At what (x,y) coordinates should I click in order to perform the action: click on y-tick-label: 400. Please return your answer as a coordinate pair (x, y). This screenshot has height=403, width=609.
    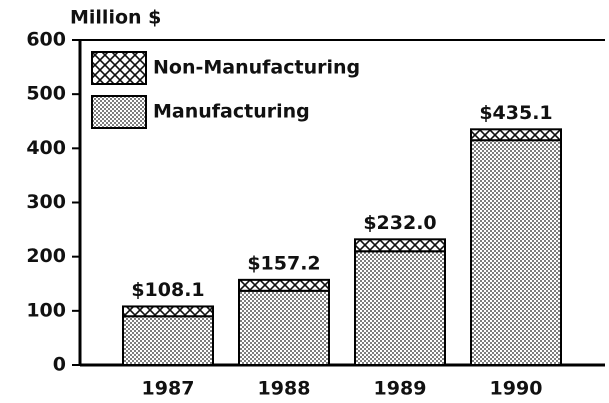
    Looking at the image, I should click on (46, 148).